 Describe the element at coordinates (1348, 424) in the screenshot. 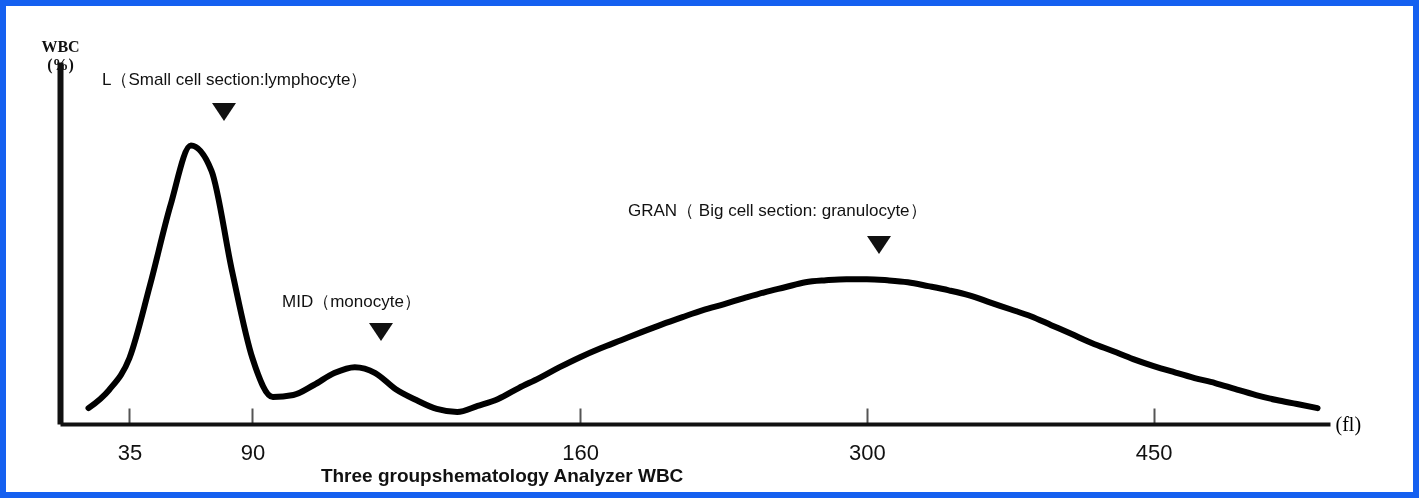

I see `x-axis-title: (fl)` at that location.